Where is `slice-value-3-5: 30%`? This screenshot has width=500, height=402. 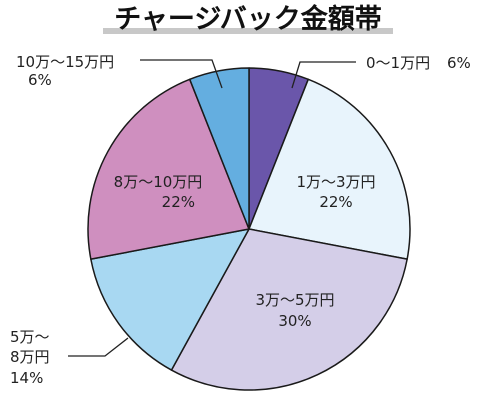 slice-value-3-5: 30% is located at coordinates (294, 321).